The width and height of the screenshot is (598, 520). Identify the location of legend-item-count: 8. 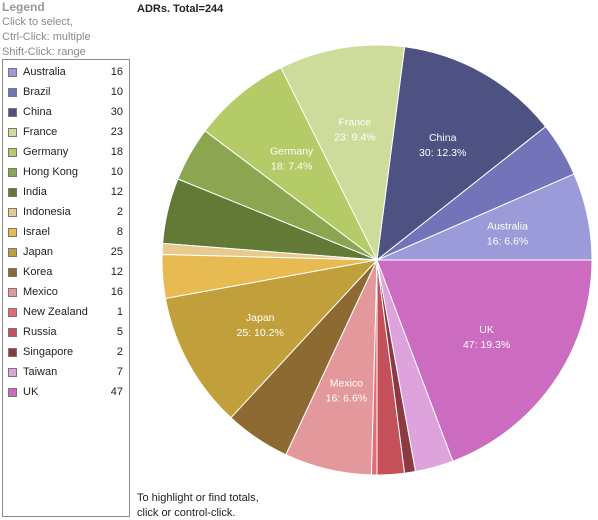
(119, 232).